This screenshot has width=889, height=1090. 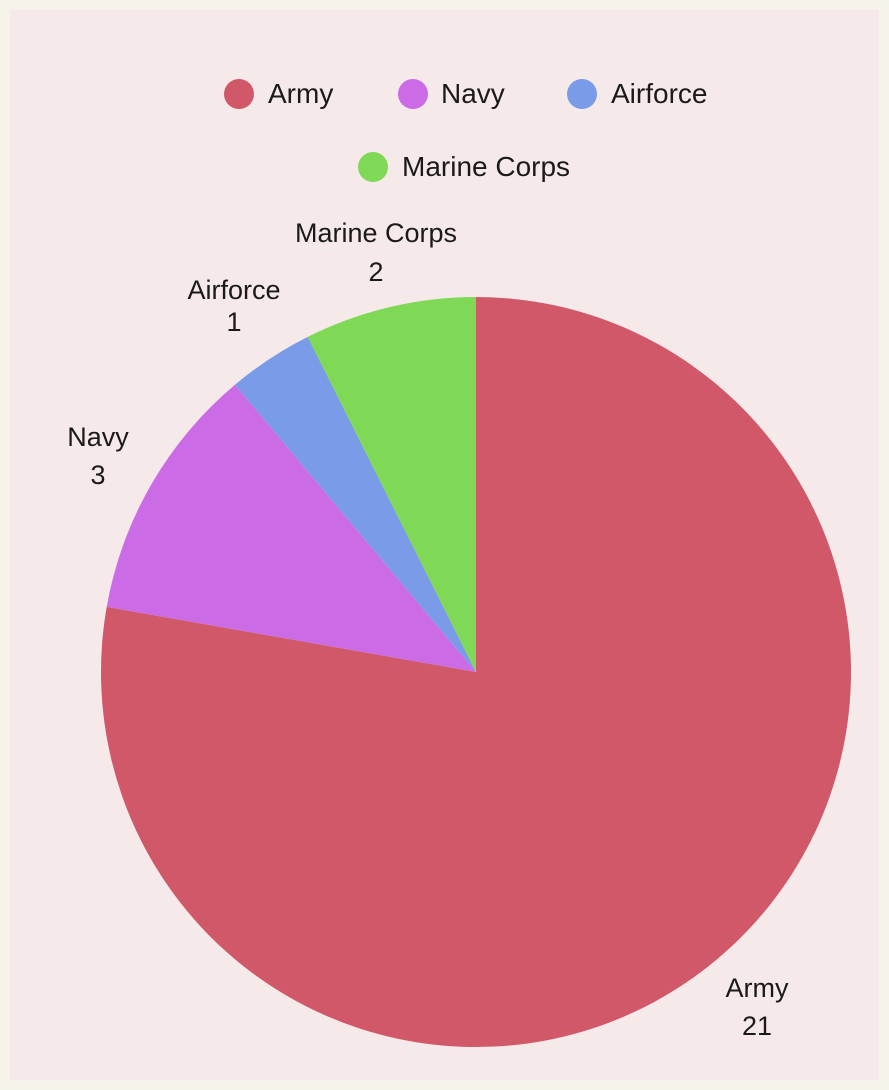 I want to click on pie-slice-airforce, so click(x=355, y=504).